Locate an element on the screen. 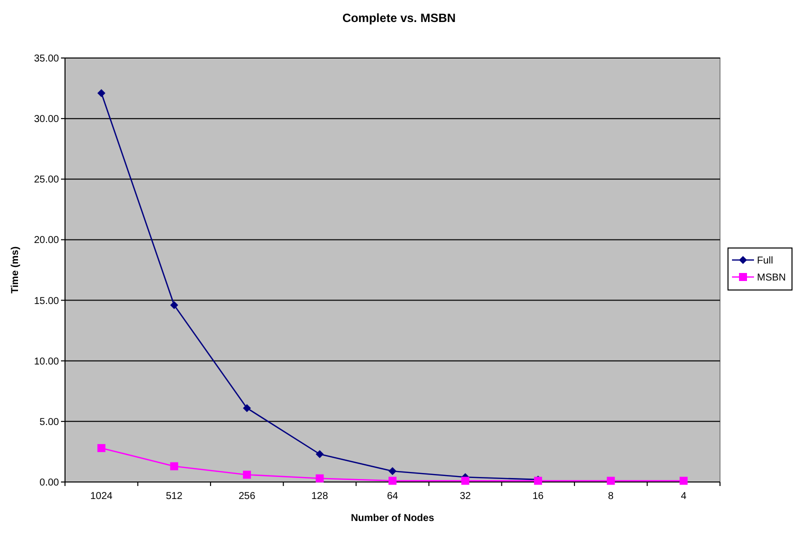 The height and width of the screenshot is (533, 798). x-axis-title: Number of Nodes is located at coordinates (392, 518).